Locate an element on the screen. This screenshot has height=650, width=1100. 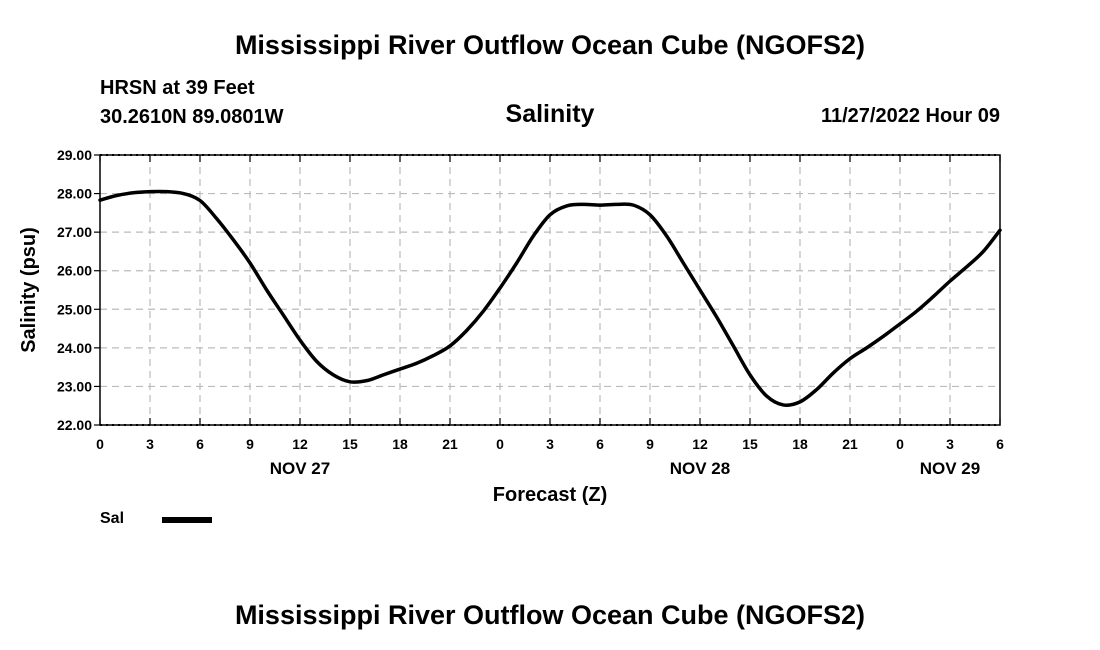
date-labels: NOV 27 NOV 28 NOV 29 is located at coordinates (625, 468).